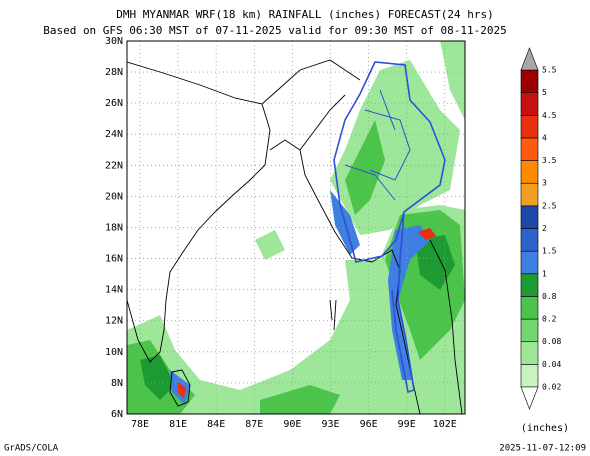  What do you see at coordinates (544, 273) in the screenshot?
I see `colorbar-label: 1` at bounding box center [544, 273].